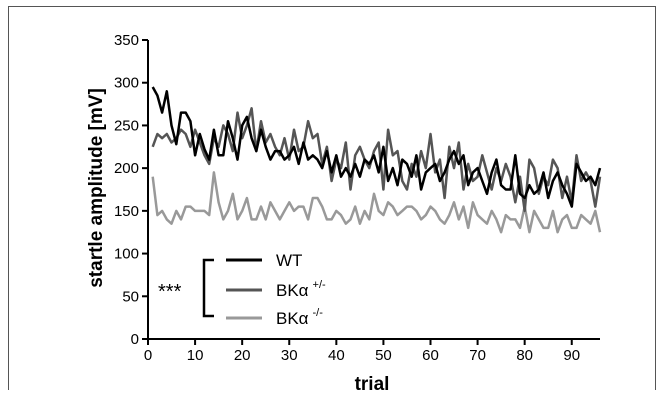  I want to click on x-axis-label: trial, so click(372, 384).